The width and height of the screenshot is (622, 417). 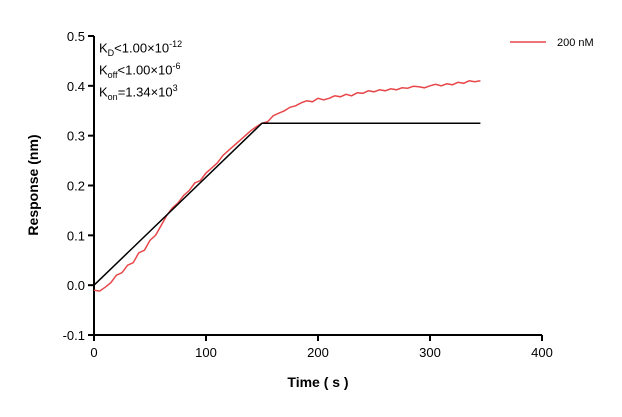 What do you see at coordinates (141, 48) in the screenshot?
I see `kd-annotation: KD<1.00×10-12` at bounding box center [141, 48].